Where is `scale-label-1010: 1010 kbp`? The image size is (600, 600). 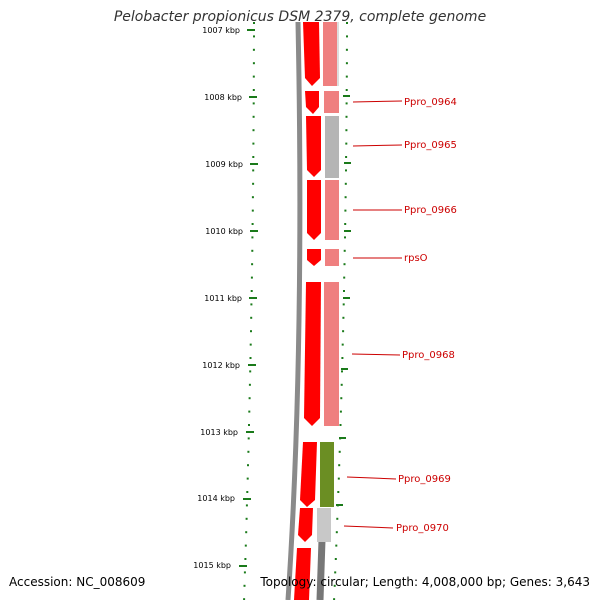
scale-label-1010: 1010 kbp is located at coordinates (224, 231).